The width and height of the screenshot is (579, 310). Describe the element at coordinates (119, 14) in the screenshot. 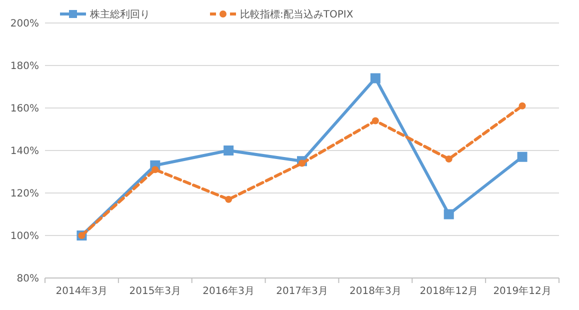

I see `legend-label: 株主総利回り` at that location.